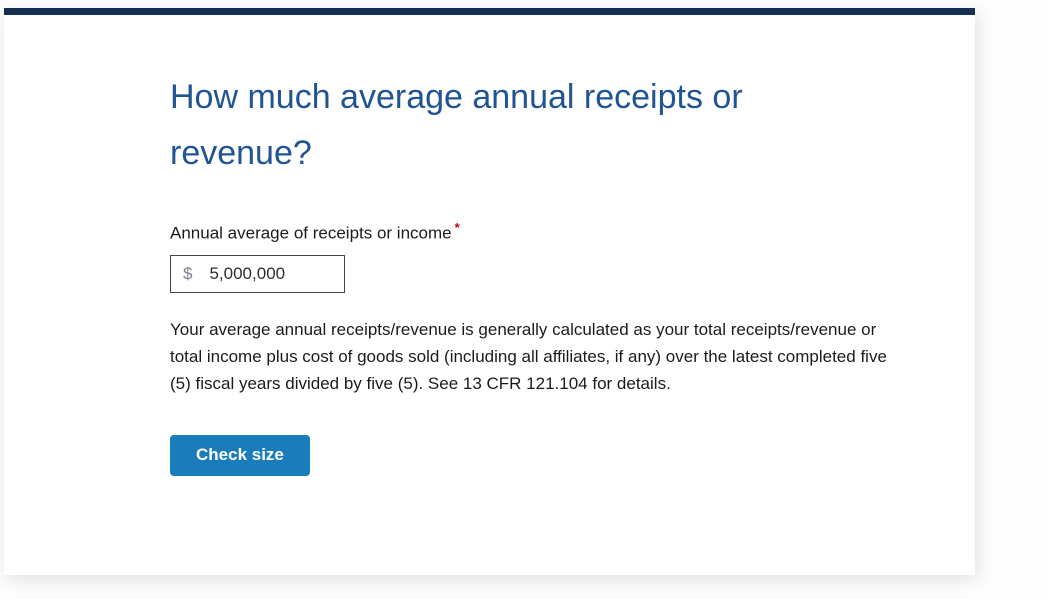 The image size is (1048, 599). What do you see at coordinates (188, 273) in the screenshot?
I see `currency-prefix: $` at bounding box center [188, 273].